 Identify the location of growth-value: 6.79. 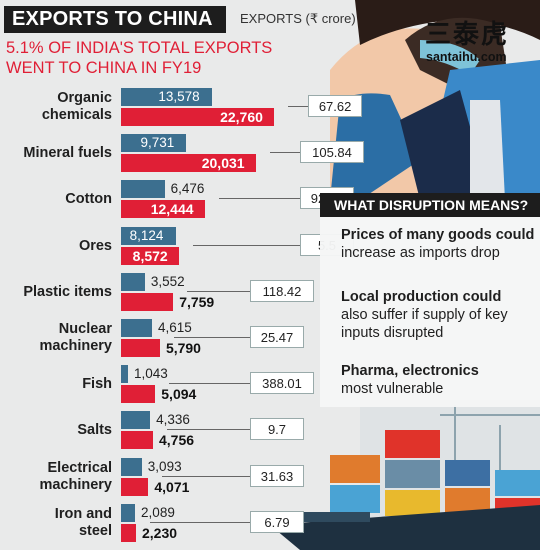
(277, 521).